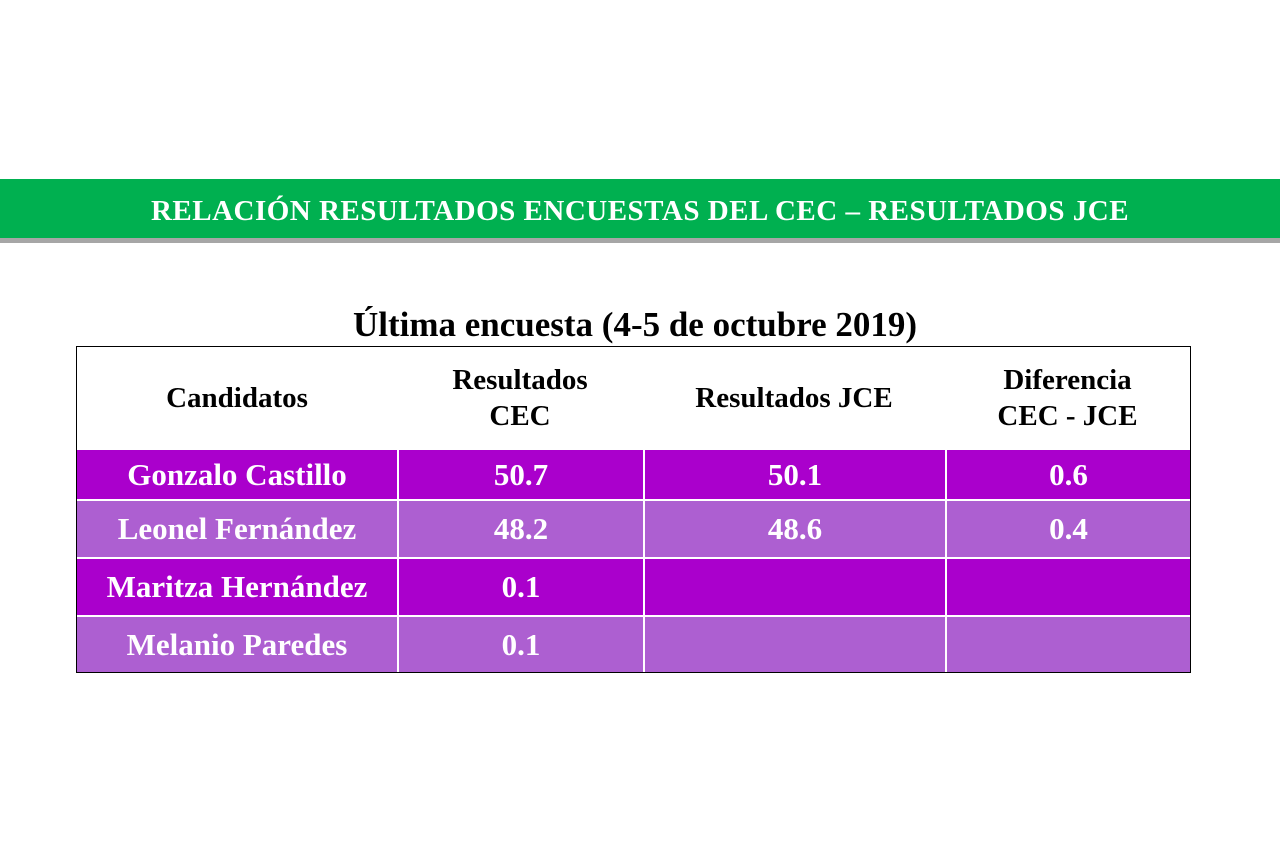  I want to click on candidate-name: Gonzalo Castillo, so click(237, 473).